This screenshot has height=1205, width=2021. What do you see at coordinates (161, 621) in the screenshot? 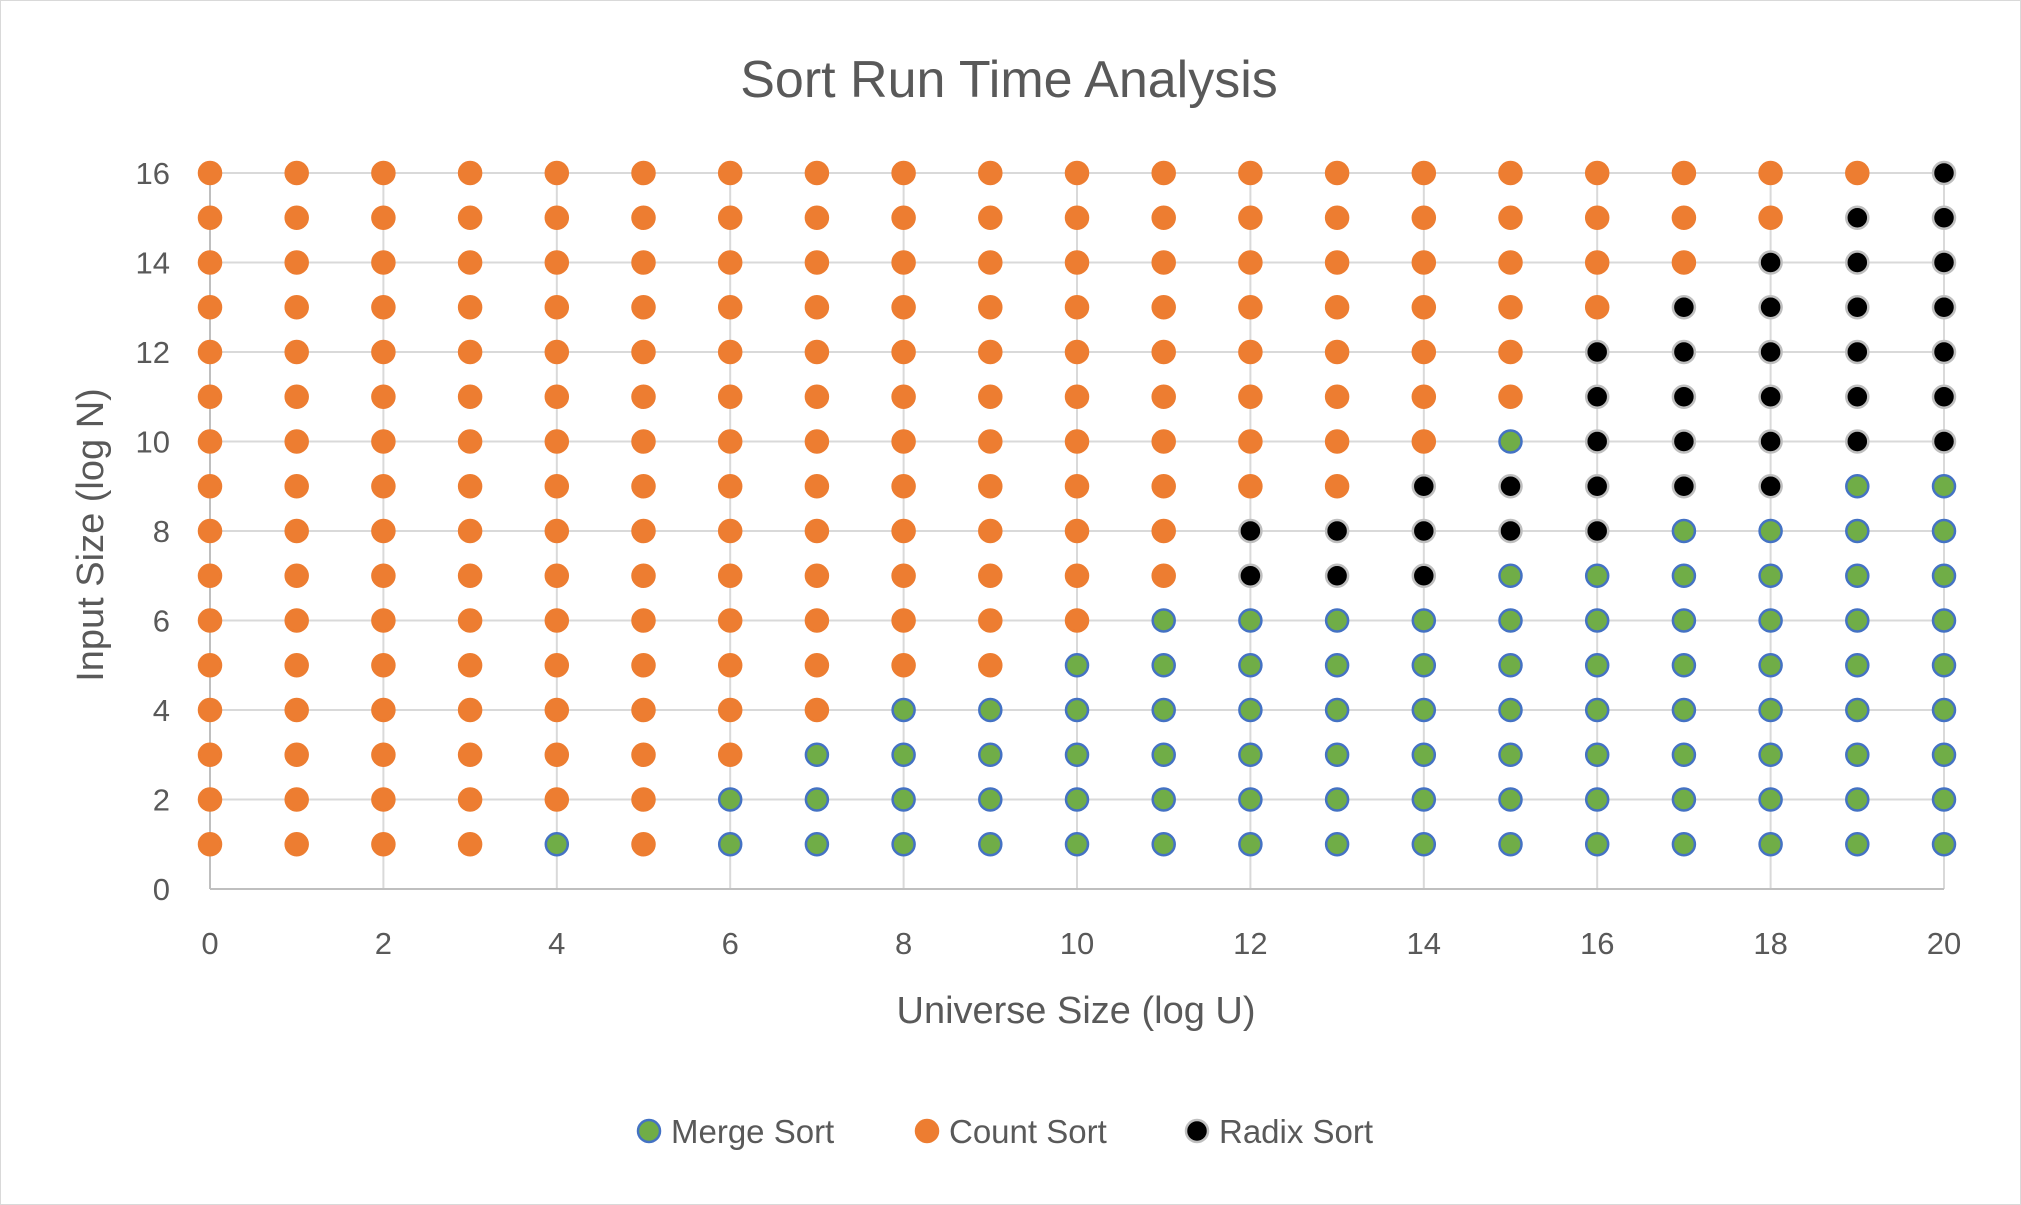
I see `y-tick-label: 6` at bounding box center [161, 621].